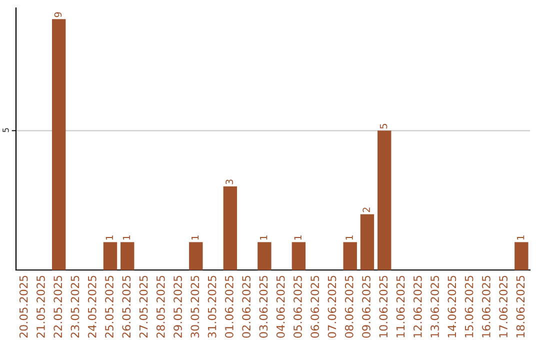  What do you see at coordinates (503, 307) in the screenshot?
I see `x-tick-label: 17.06.2025` at bounding box center [503, 307].